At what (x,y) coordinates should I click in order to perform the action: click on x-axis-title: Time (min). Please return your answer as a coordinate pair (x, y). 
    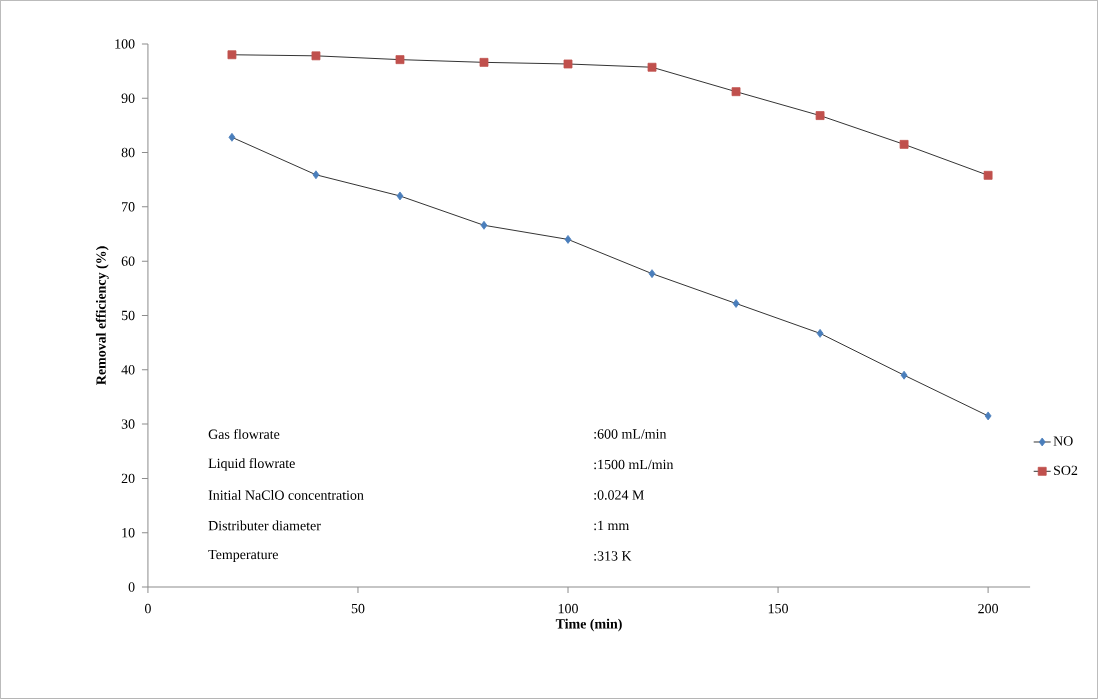
    Looking at the image, I should click on (588, 625).